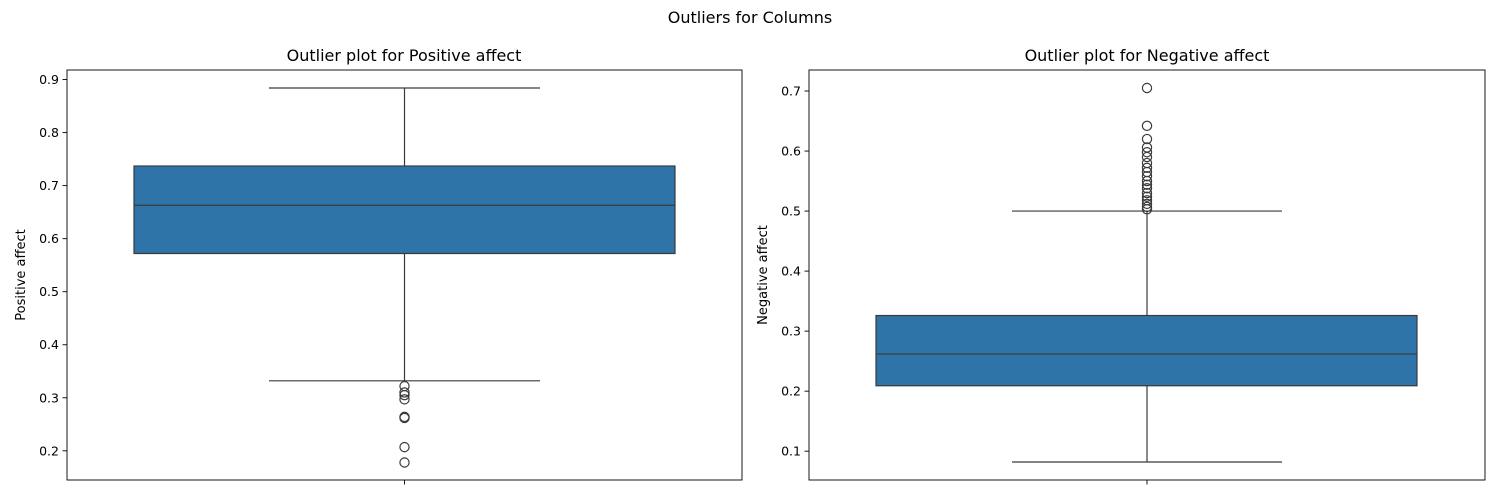 The image size is (1500, 500). I want to click on positive-affect-y-tick-label: 0.7, so click(49, 185).